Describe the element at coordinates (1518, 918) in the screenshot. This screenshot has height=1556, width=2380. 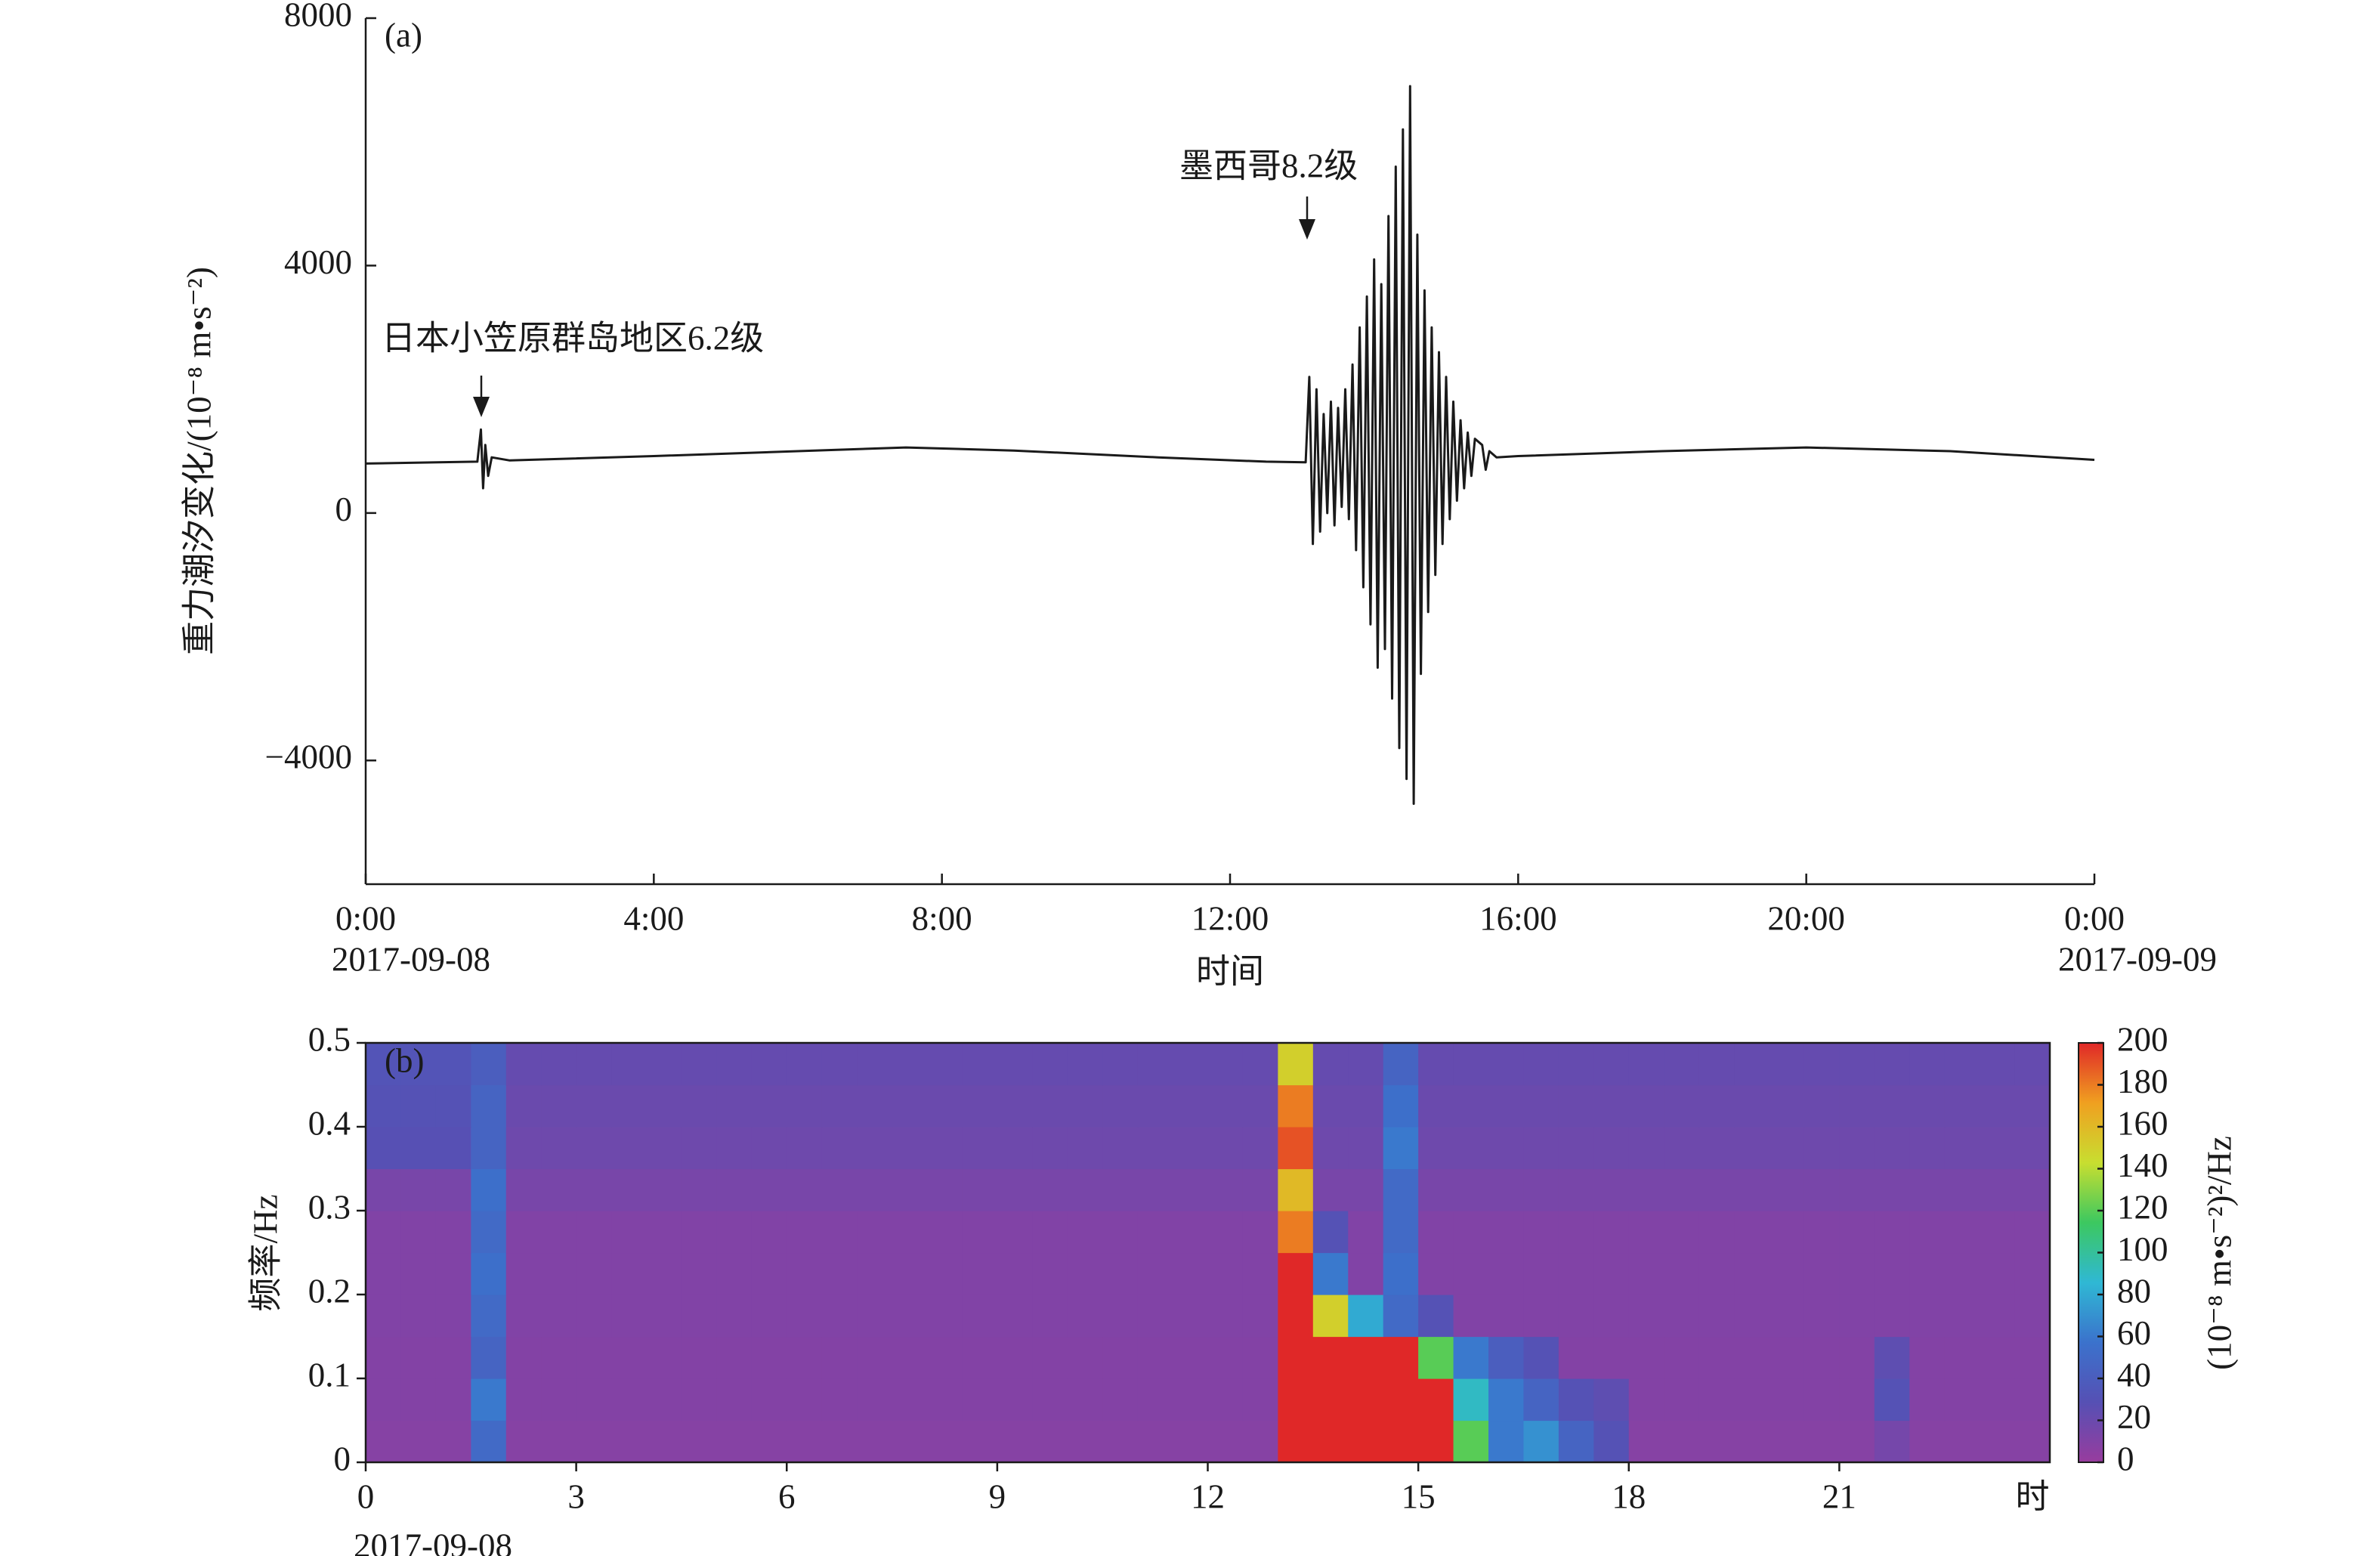
I see `x-tick-label: 16:00` at that location.